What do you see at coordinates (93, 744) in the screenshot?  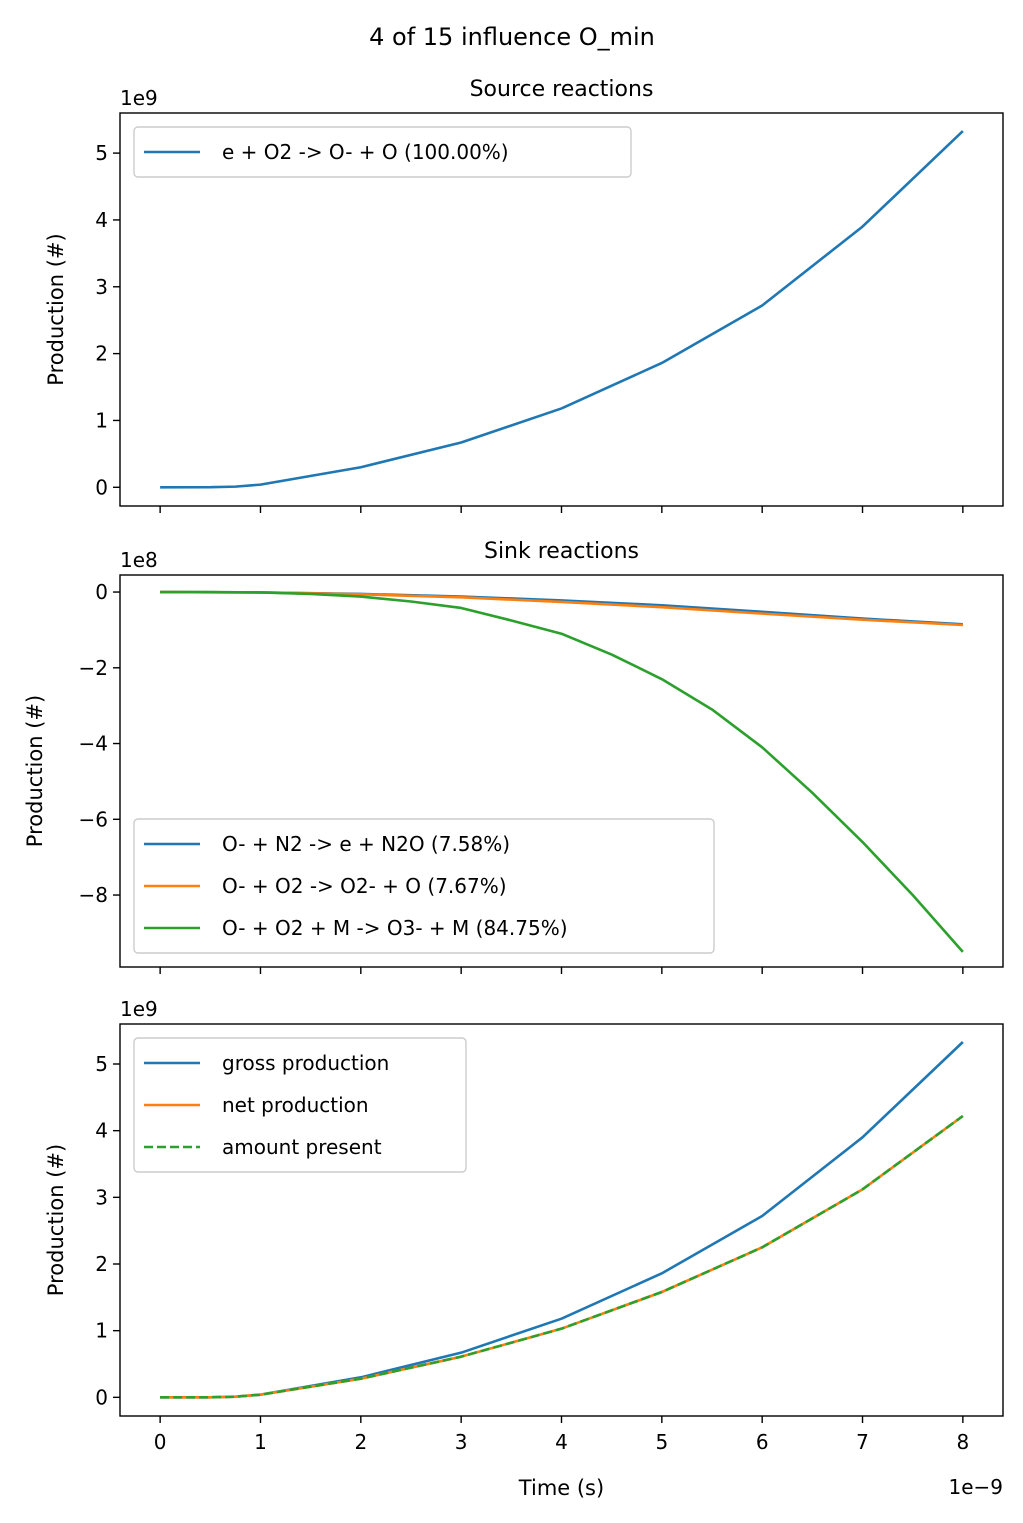 I see `y-tick-label: −4` at bounding box center [93, 744].